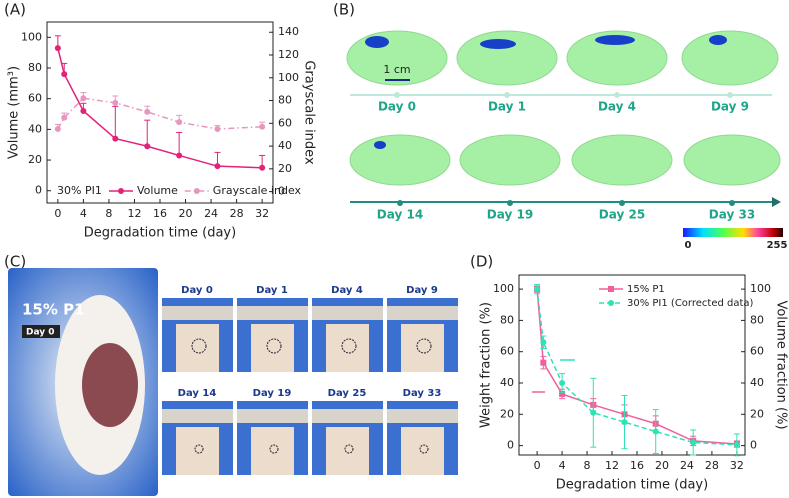 The height and width of the screenshot is (498, 789). Describe the element at coordinates (396, 69) in the screenshot. I see `scale-bar-label: 1 cm` at that location.